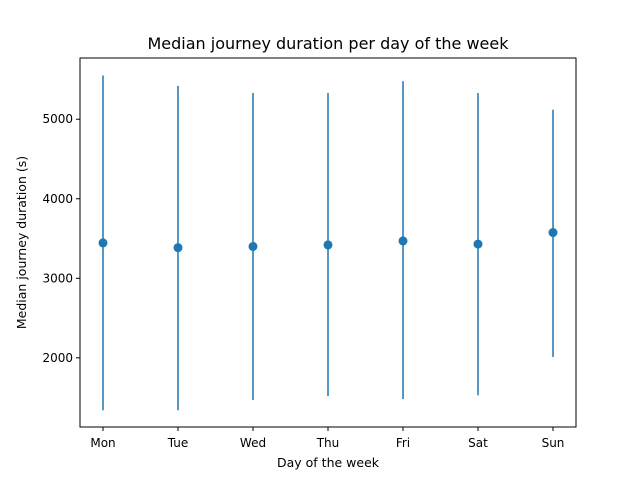 The image size is (640, 480). Describe the element at coordinates (328, 462) in the screenshot. I see `x-axis-label: Day of the week` at that location.